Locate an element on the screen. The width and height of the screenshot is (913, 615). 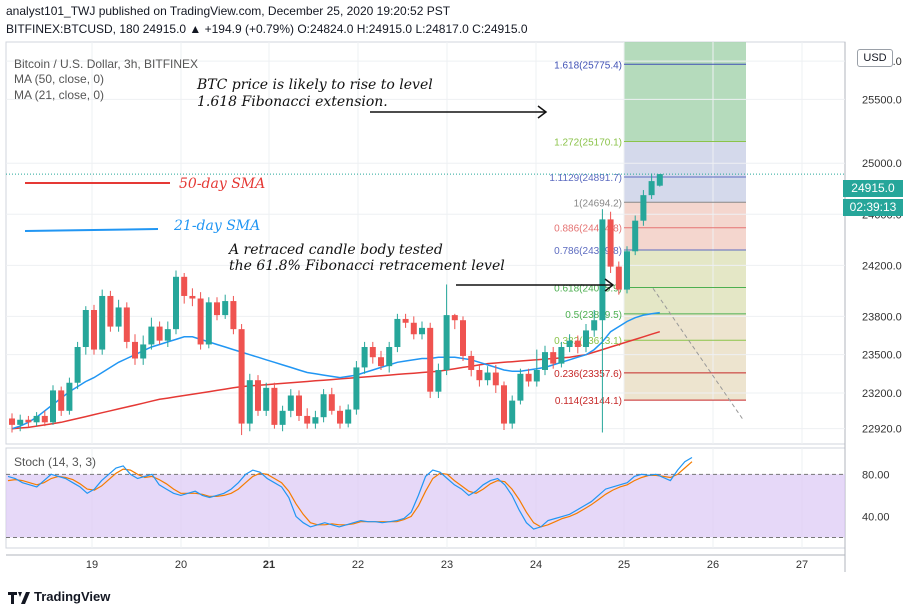
price-tick-label: 25500.0 is located at coordinates (882, 100).